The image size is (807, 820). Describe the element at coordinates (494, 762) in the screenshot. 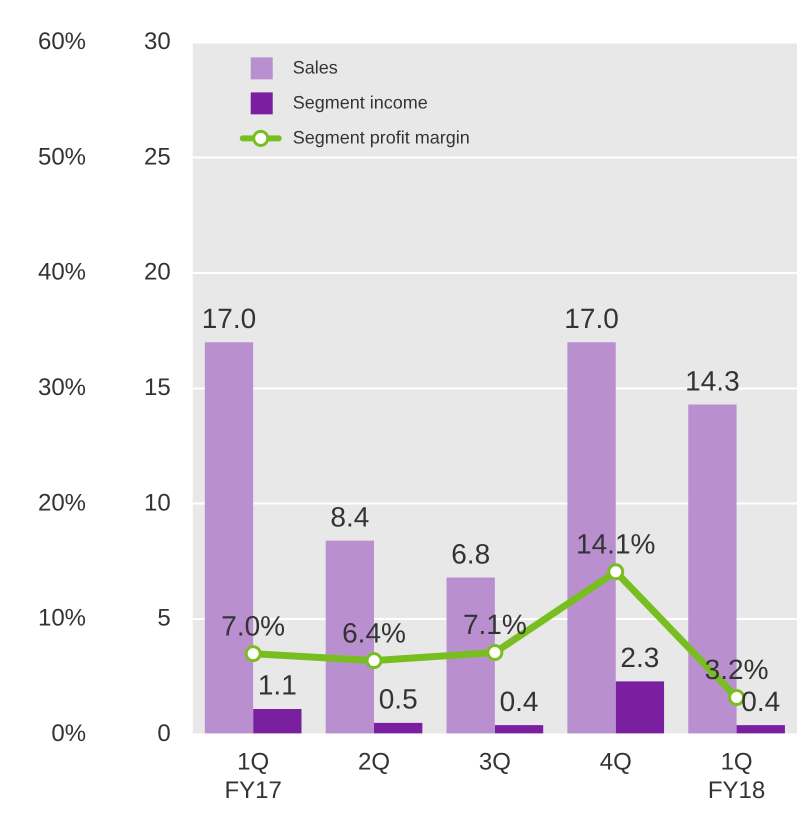

I see `x-tick-label: 3Q` at that location.